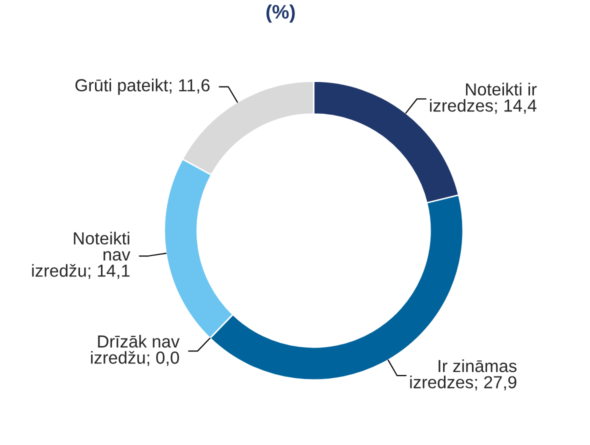 Image resolution: width=590 pixels, height=445 pixels. I want to click on legend-label: Drīzāk nav izredžu; 0,0, so click(135, 350).